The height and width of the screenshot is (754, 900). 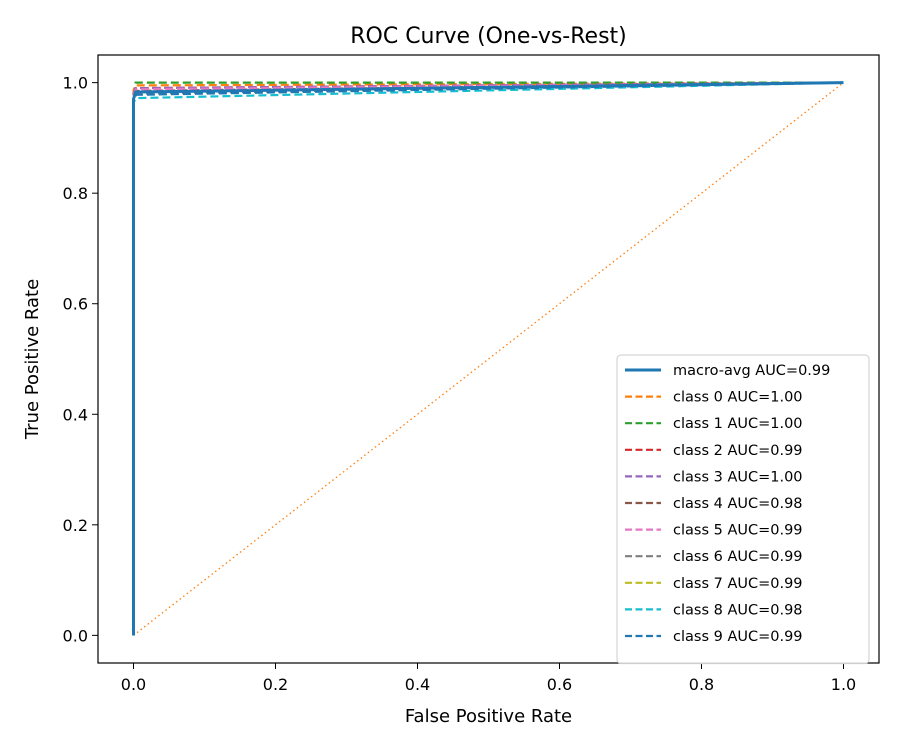 What do you see at coordinates (417, 684) in the screenshot?
I see `x-tick-label: 0.4` at bounding box center [417, 684].